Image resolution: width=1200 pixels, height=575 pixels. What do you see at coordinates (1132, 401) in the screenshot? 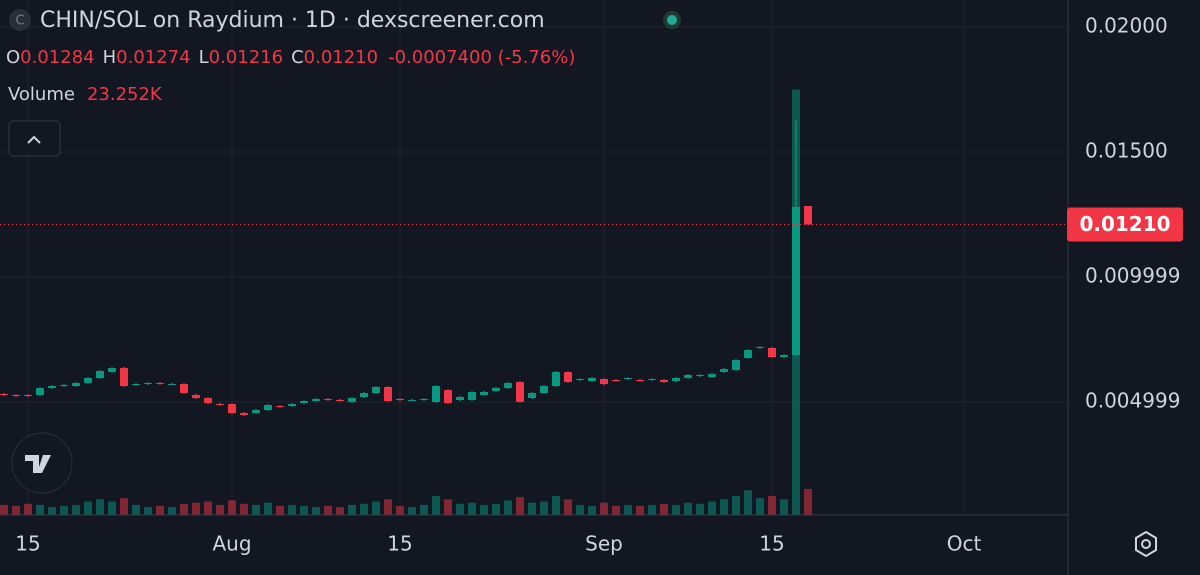
I see `y-tick-label: 0.004999` at bounding box center [1132, 401].